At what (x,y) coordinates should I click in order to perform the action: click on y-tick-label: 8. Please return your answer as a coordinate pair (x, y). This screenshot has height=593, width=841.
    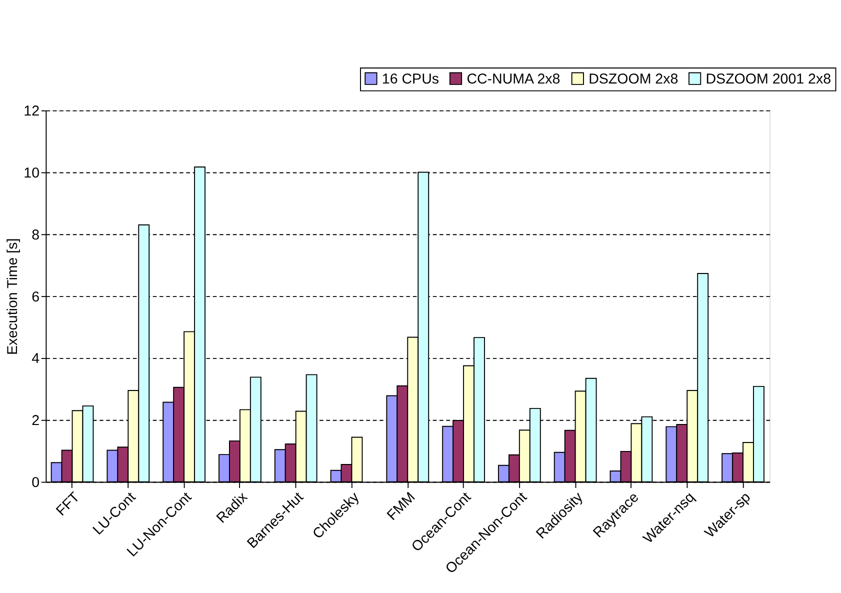
    Looking at the image, I should click on (36, 235).